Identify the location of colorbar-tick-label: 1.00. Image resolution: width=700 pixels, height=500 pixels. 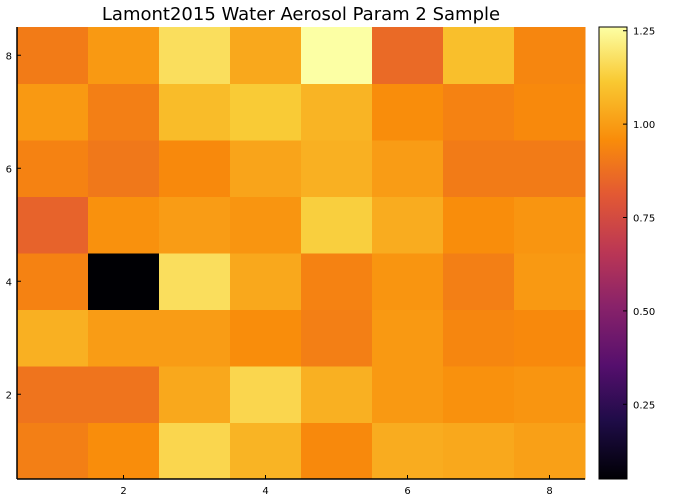
(644, 125).